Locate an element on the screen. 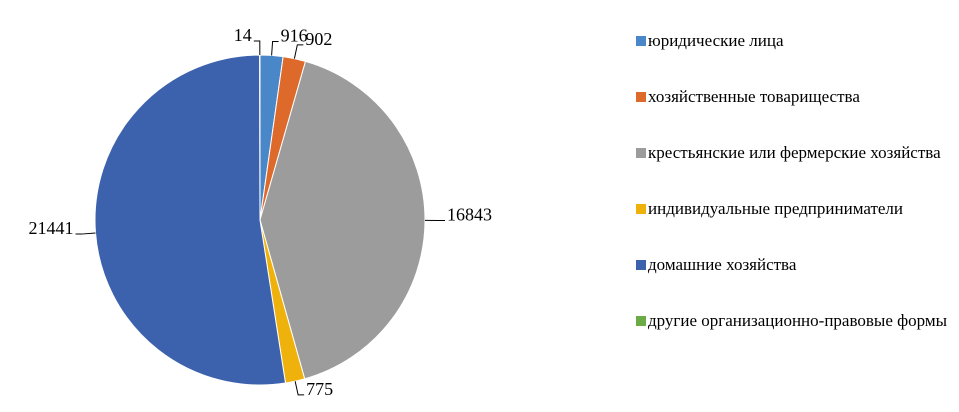  legend-item: другие организационно-правовые формы is located at coordinates (792, 338).